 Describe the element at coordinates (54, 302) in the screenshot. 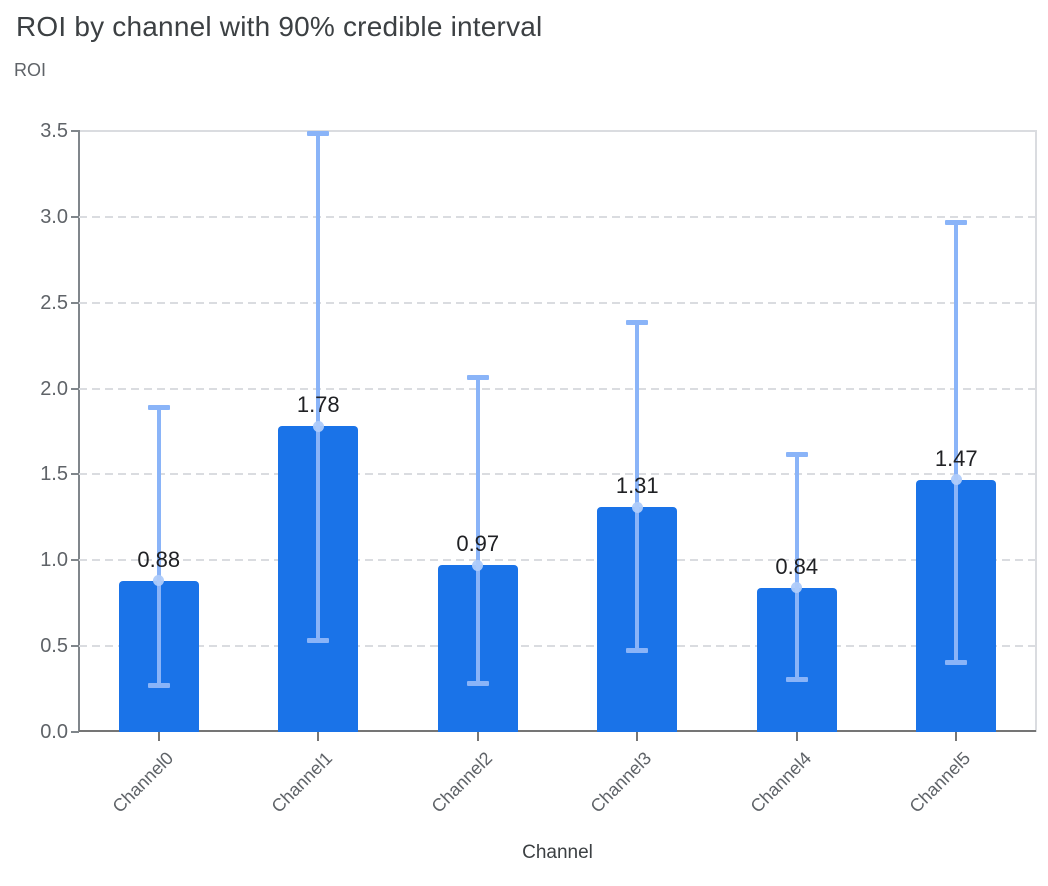

I see `y-tick-label: 2.5` at that location.